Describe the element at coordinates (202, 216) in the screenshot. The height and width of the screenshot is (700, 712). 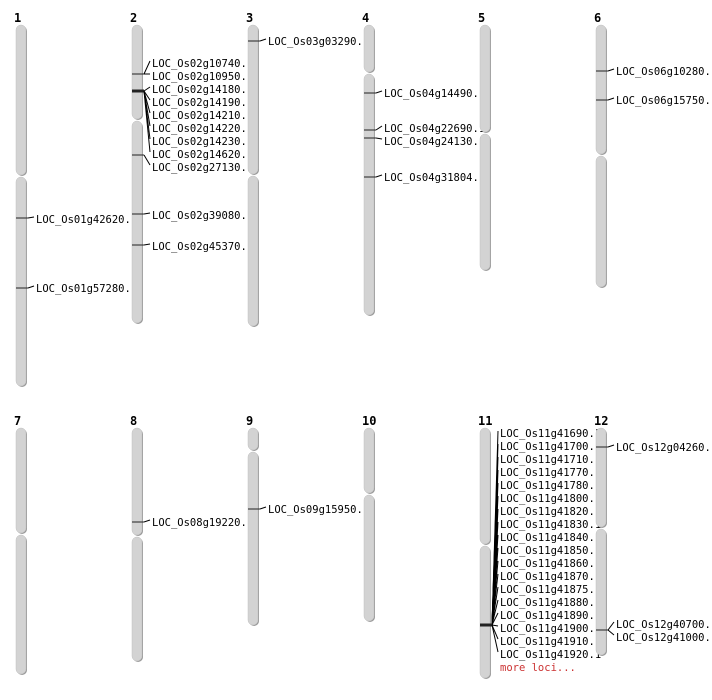
I see `locus-label: LOC_Os02g39080.1` at that location.